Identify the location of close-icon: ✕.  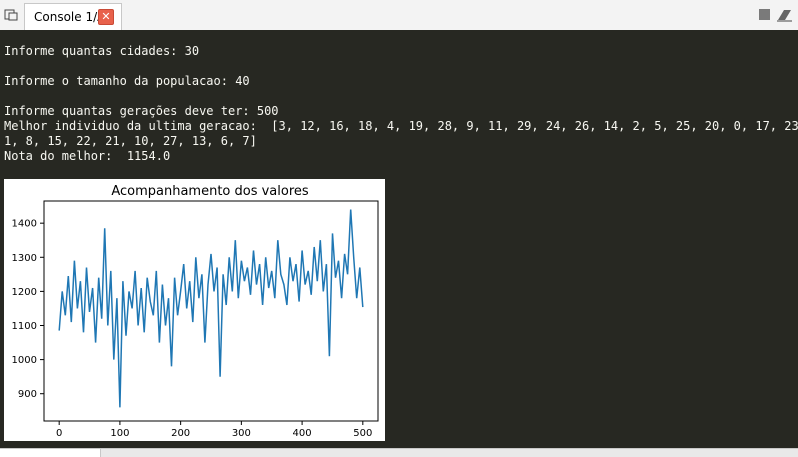
(106, 17).